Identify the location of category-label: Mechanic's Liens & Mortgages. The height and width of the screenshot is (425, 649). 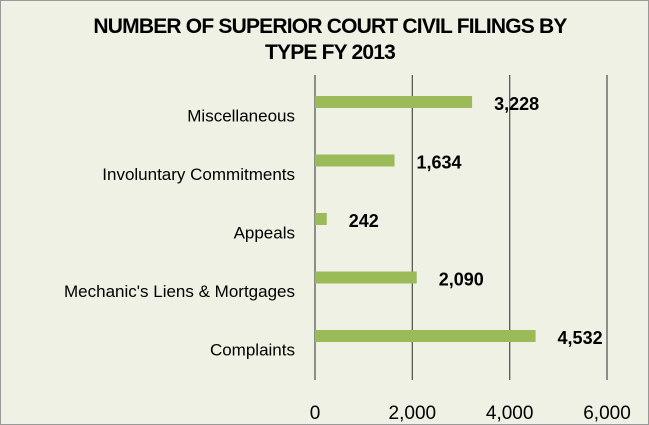
(179, 291).